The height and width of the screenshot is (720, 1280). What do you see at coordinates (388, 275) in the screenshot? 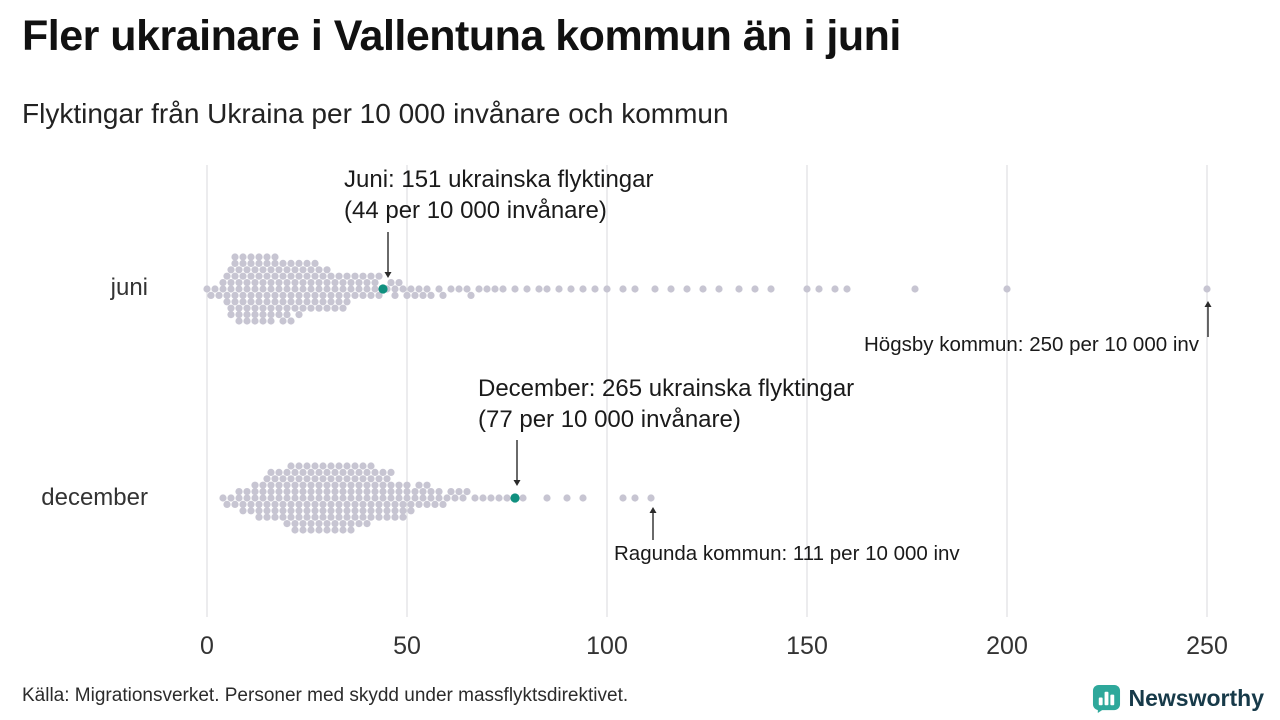
I see `annotation-arrowhead` at bounding box center [388, 275].